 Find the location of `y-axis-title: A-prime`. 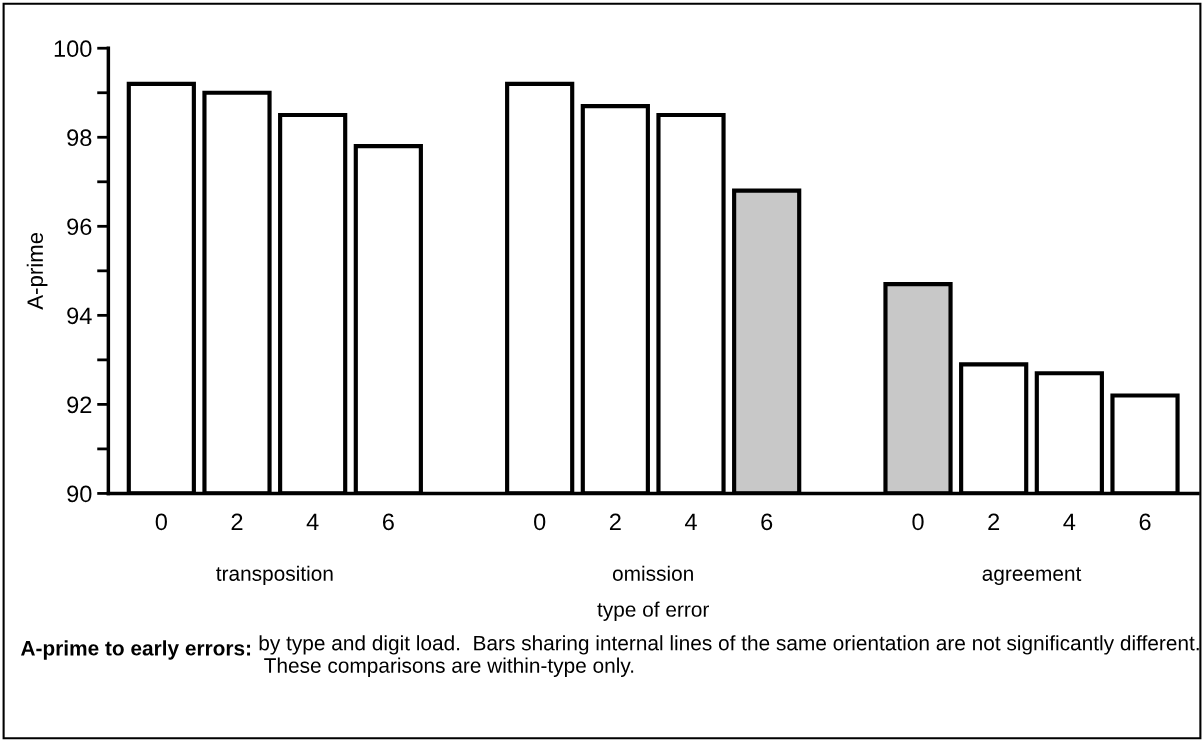

y-axis-title: A-prime is located at coordinates (37, 271).